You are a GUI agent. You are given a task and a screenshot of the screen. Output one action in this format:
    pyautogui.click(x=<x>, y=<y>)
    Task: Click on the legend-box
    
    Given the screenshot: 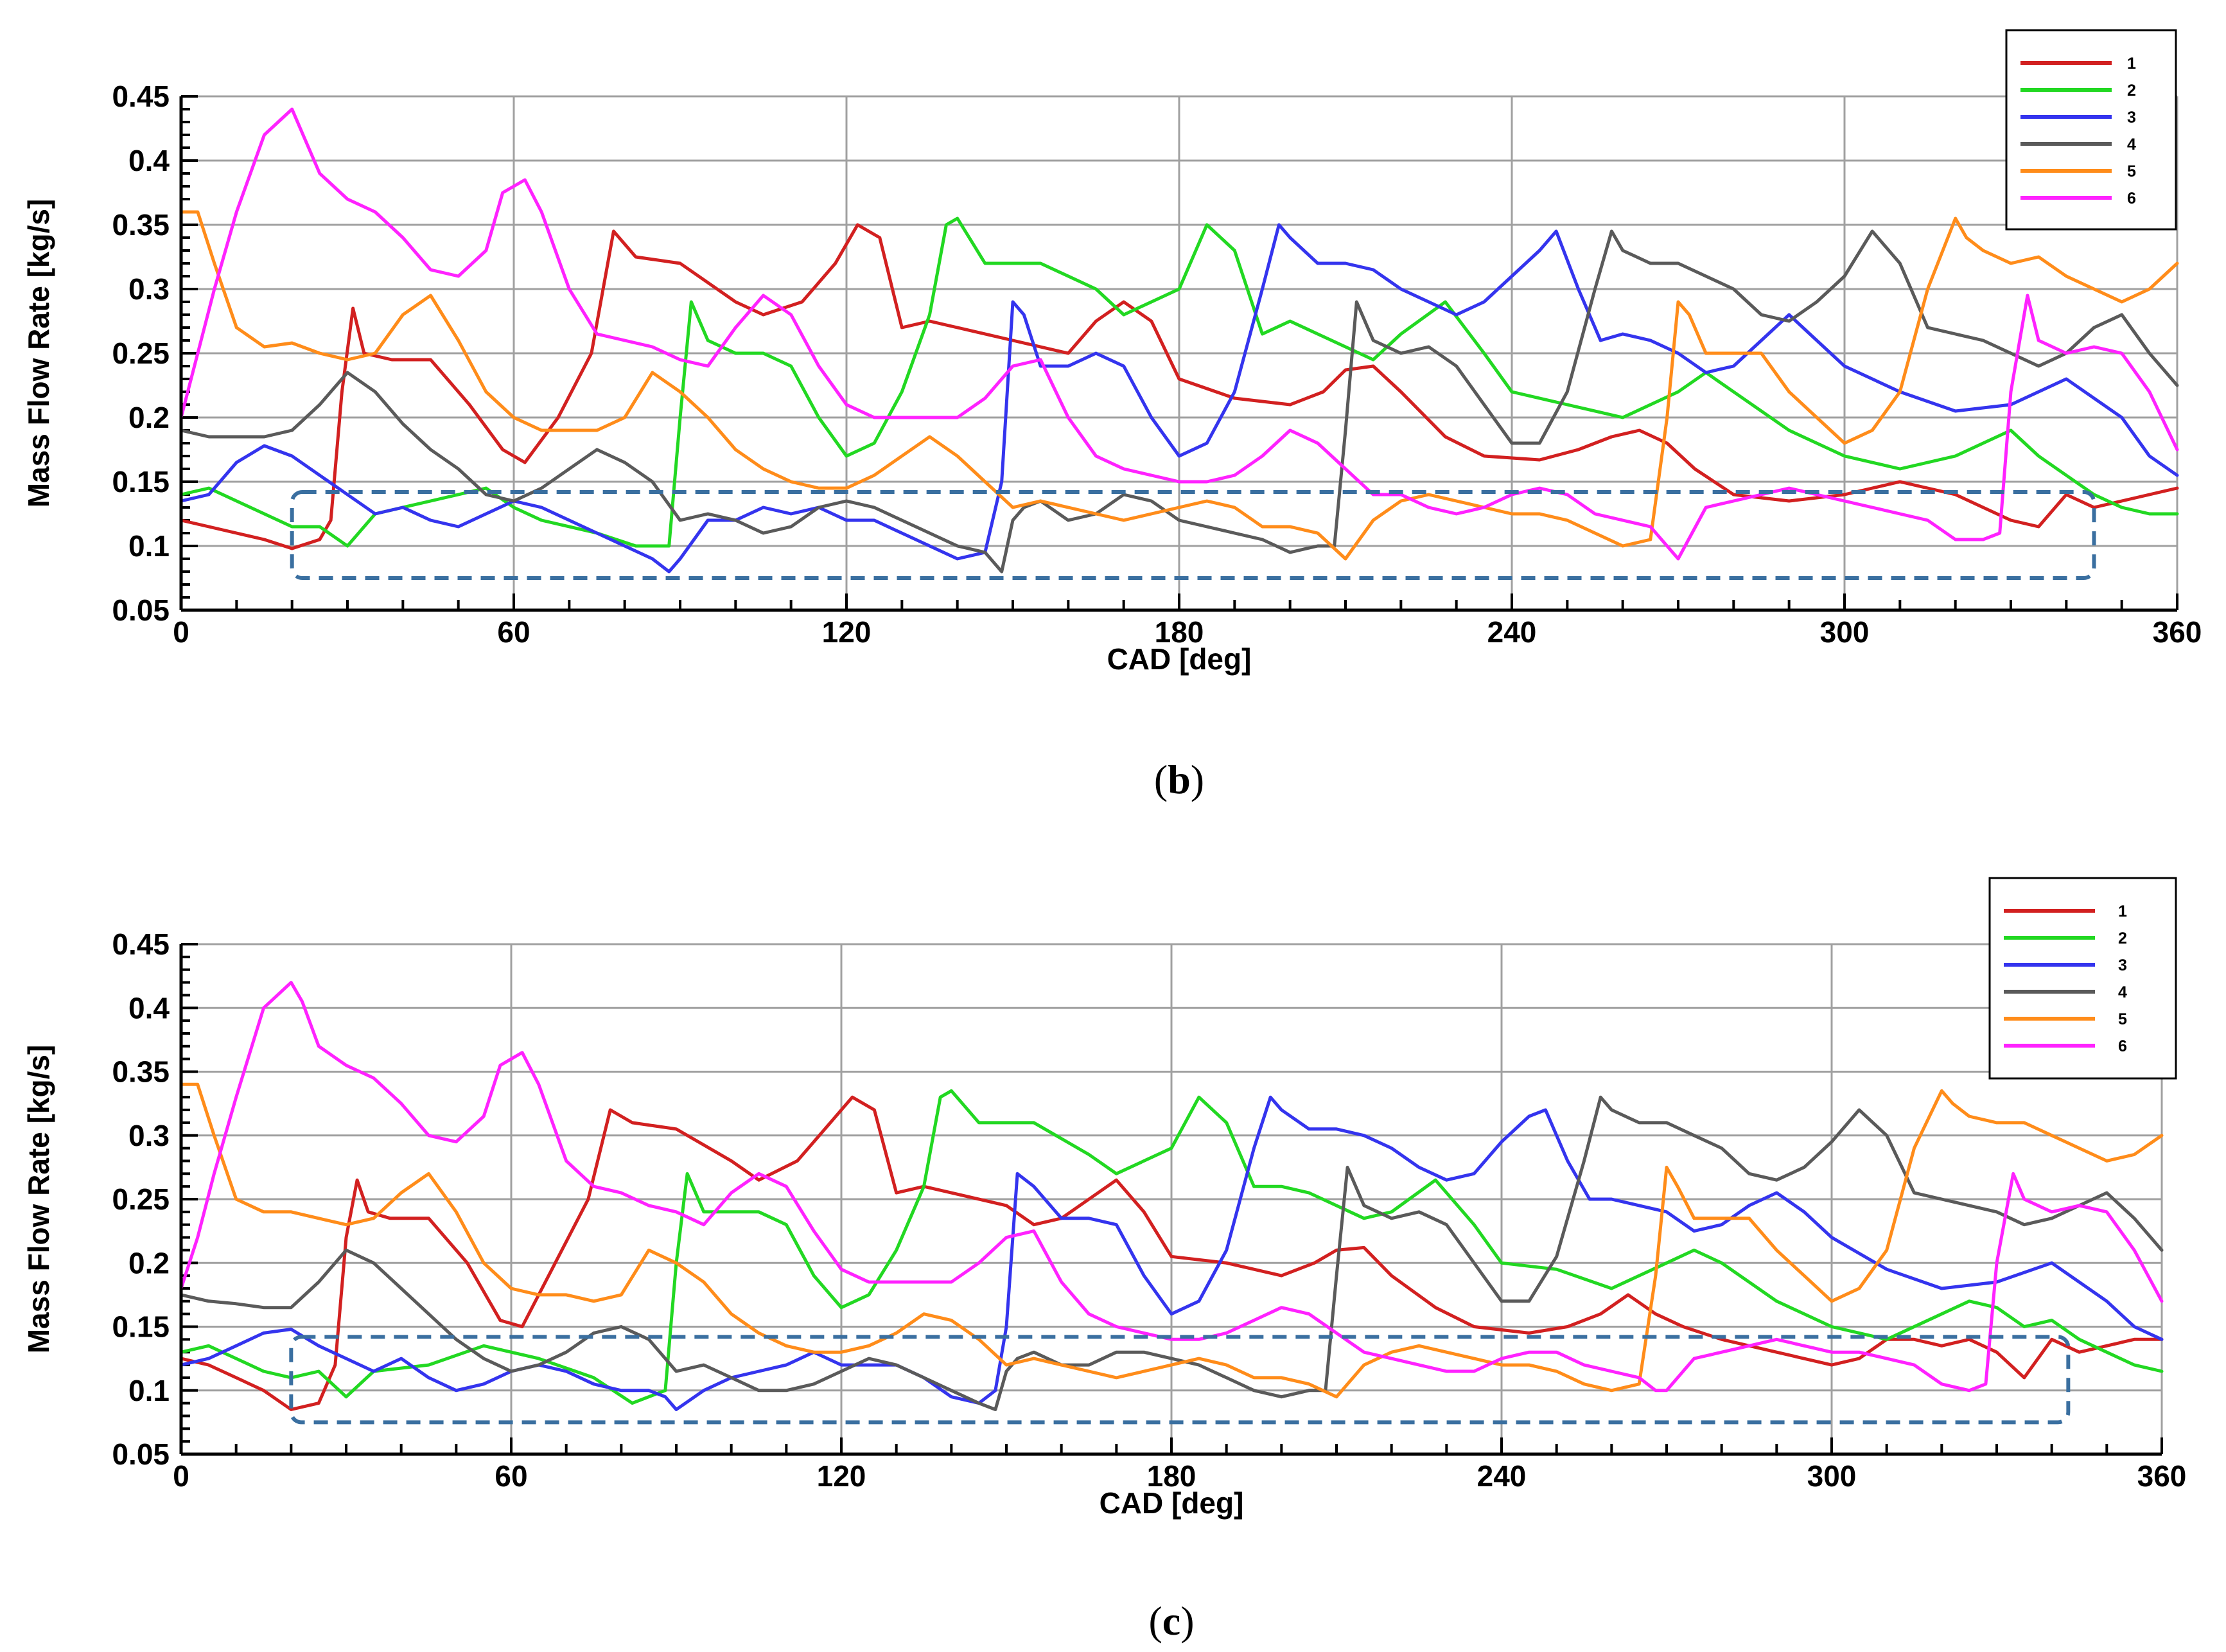 What is the action you would take?
    pyautogui.click(x=2082, y=978)
    